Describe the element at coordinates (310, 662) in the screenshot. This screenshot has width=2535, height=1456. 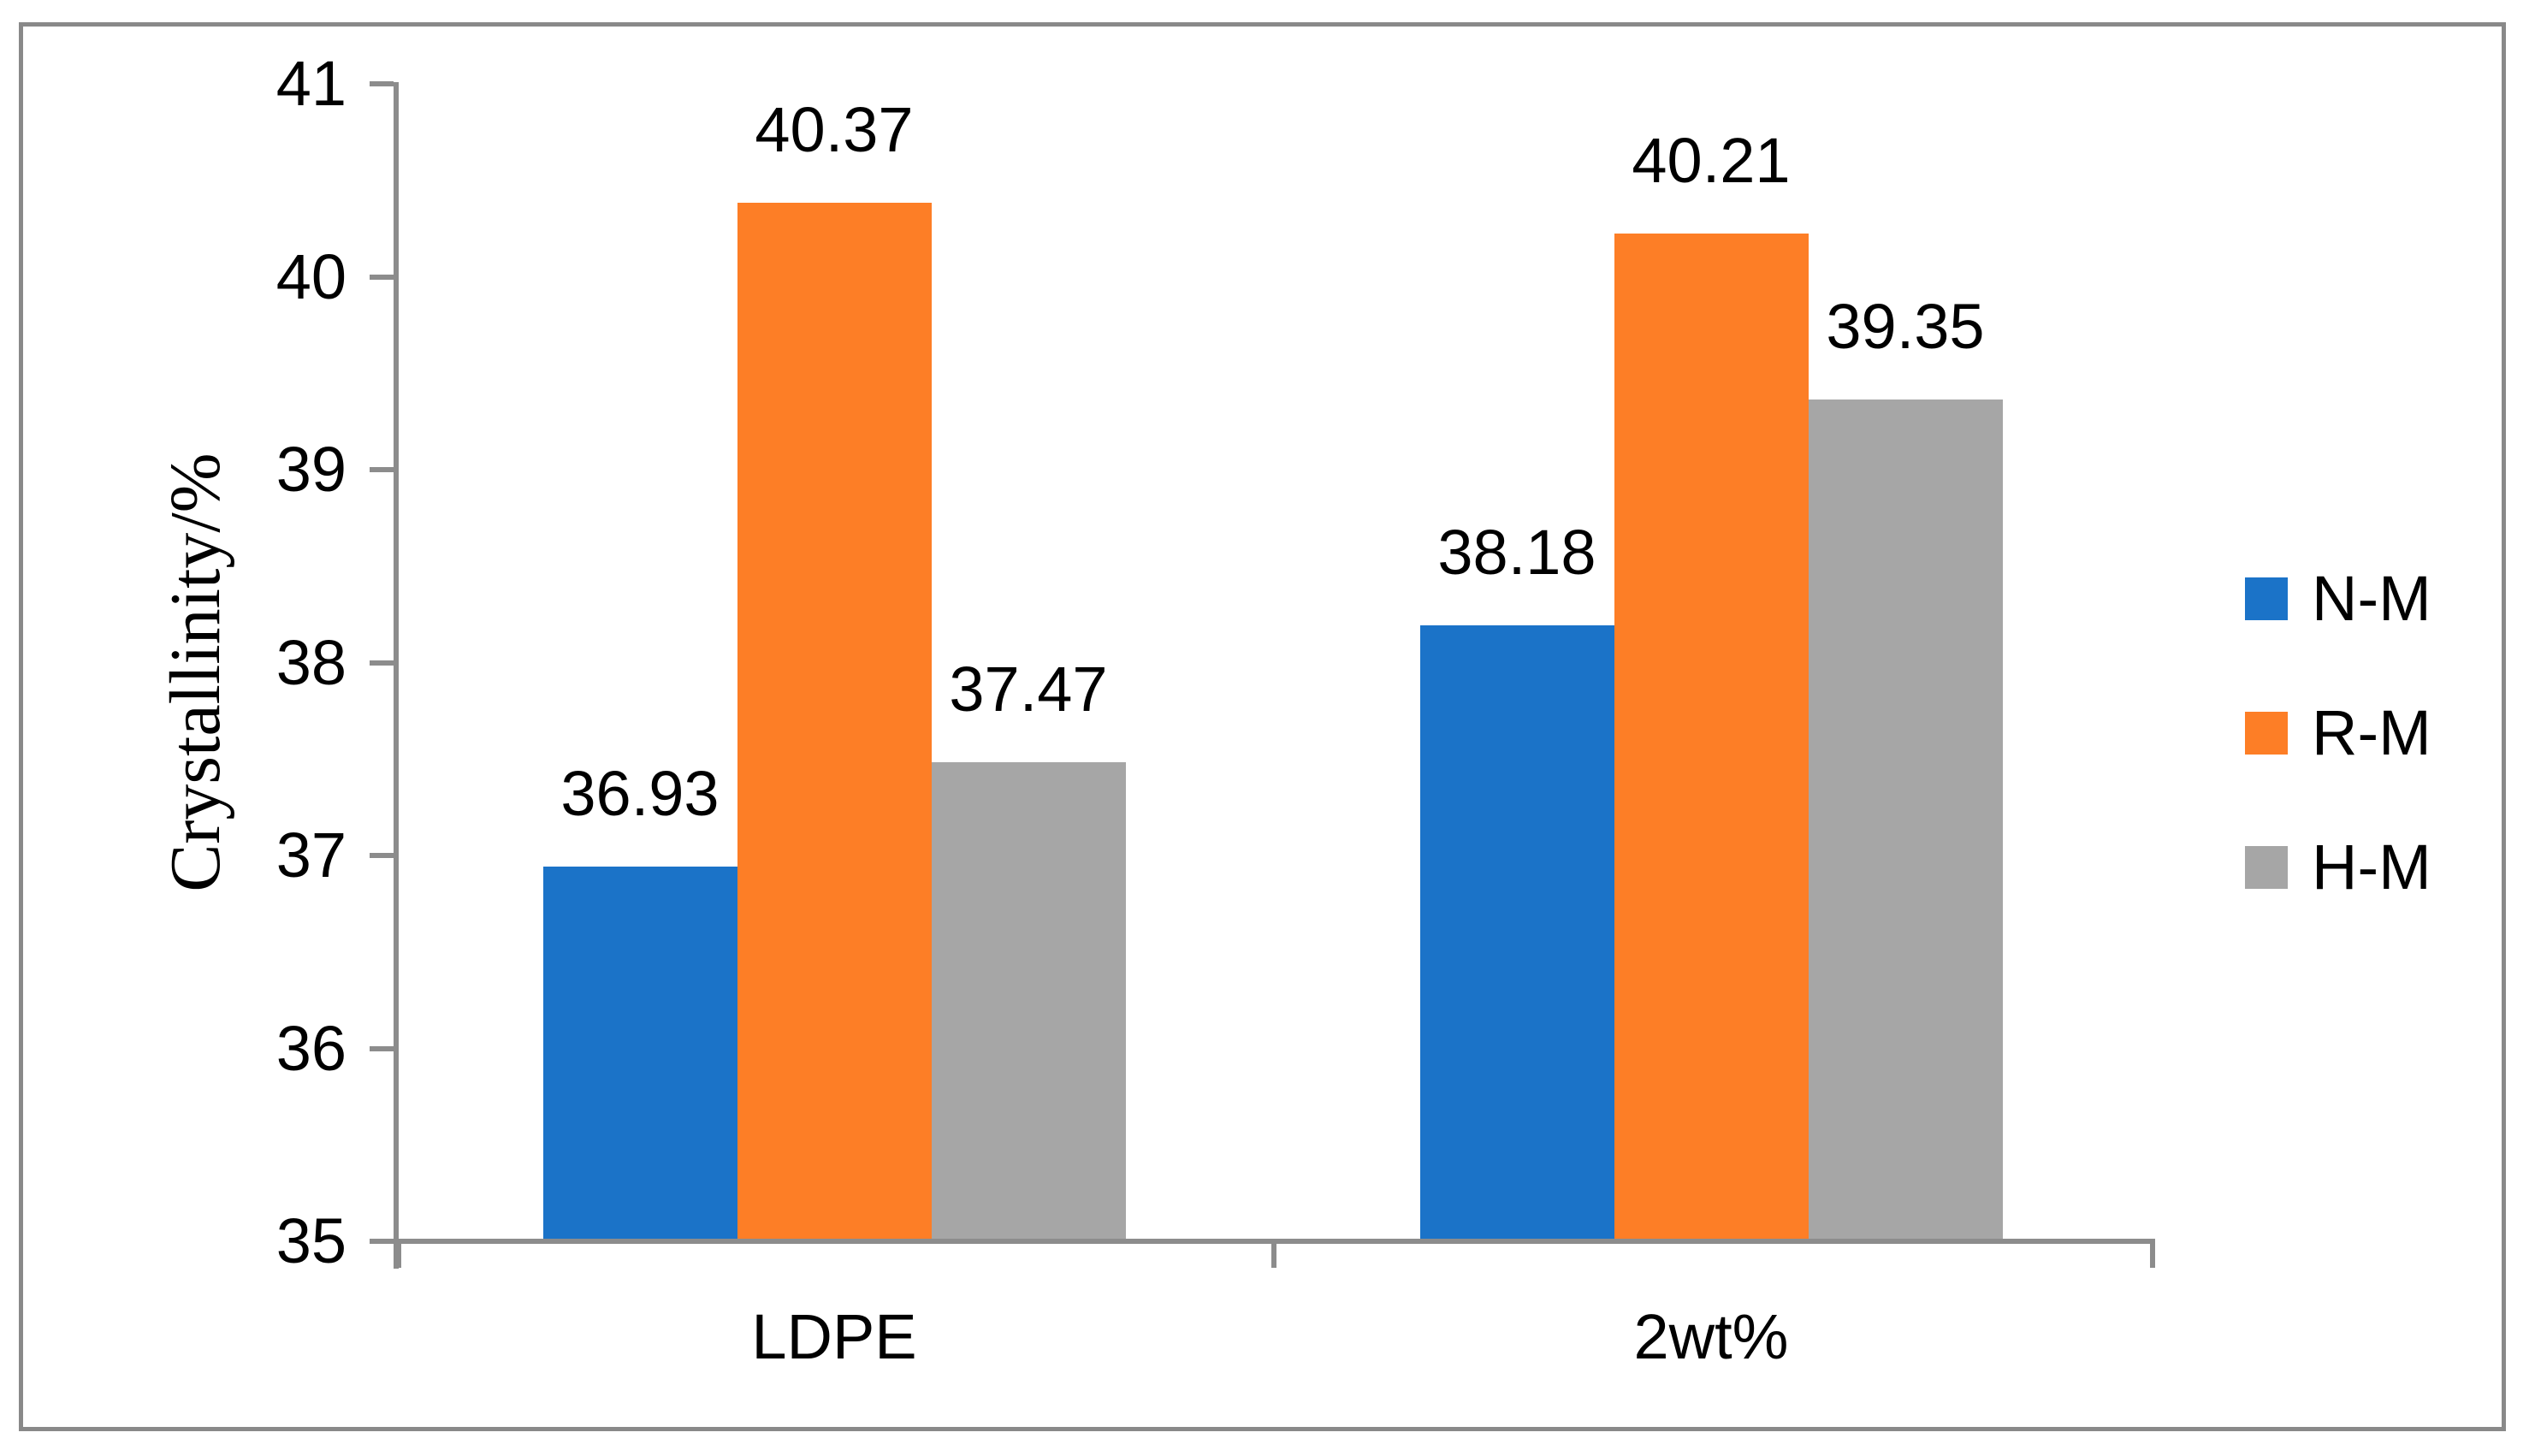
I see `y-axis-tick-label: 38` at that location.